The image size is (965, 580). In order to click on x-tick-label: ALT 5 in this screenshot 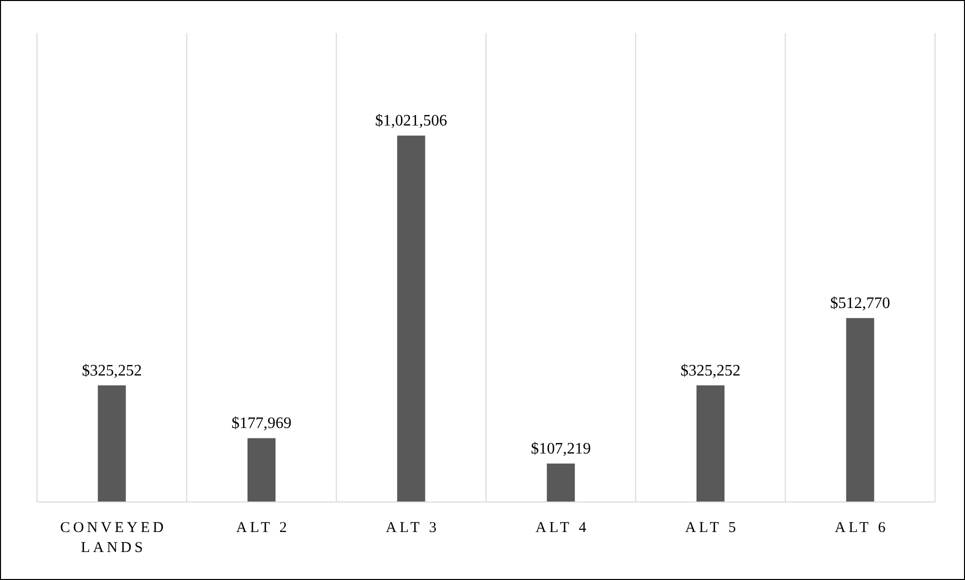, I will do `click(712, 528)`.